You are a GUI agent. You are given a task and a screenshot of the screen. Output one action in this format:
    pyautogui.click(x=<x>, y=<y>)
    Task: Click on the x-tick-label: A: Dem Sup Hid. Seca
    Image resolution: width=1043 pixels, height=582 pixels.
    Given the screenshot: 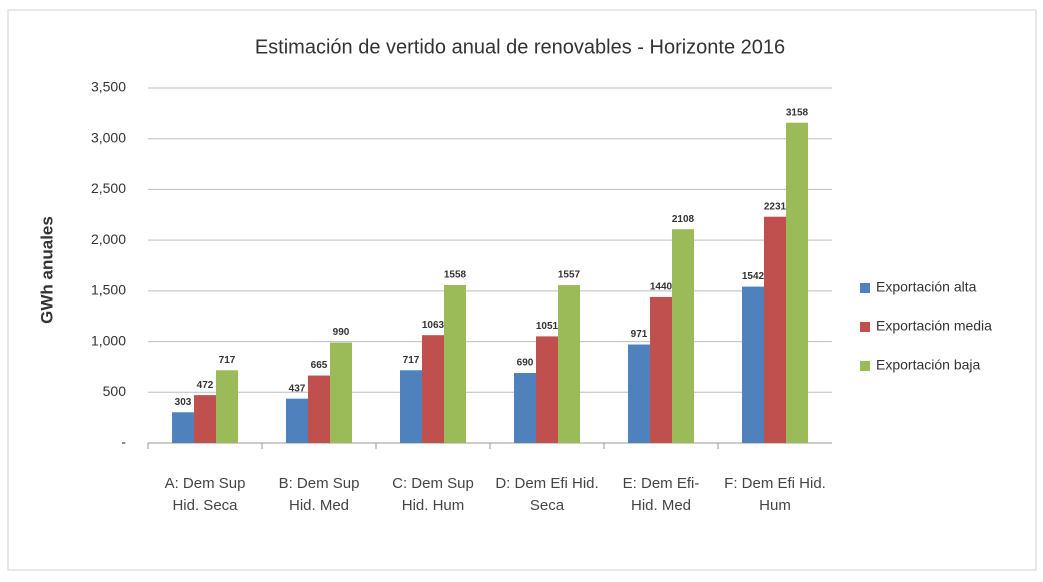 What is the action you would take?
    pyautogui.click(x=205, y=494)
    